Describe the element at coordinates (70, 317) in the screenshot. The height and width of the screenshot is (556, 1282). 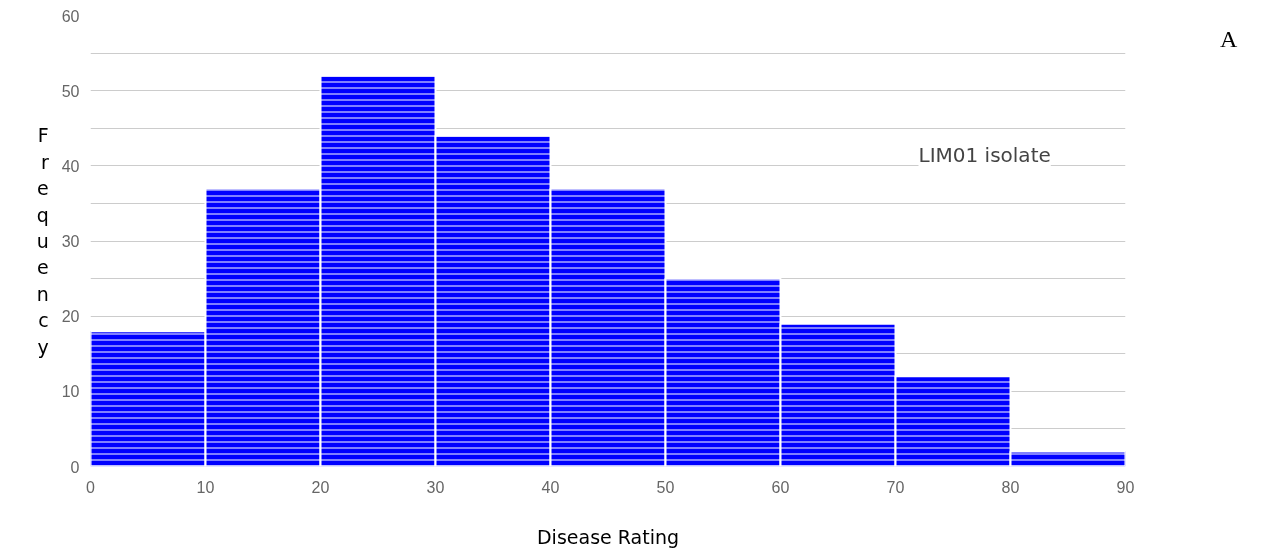
I see `y-tick-label: 20` at that location.